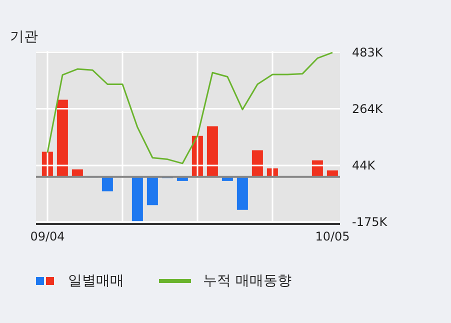 Image resolution: width=451 pixels, height=323 pixels. What do you see at coordinates (364, 165) in the screenshot?
I see `y-tick-label: 44K` at bounding box center [364, 165].